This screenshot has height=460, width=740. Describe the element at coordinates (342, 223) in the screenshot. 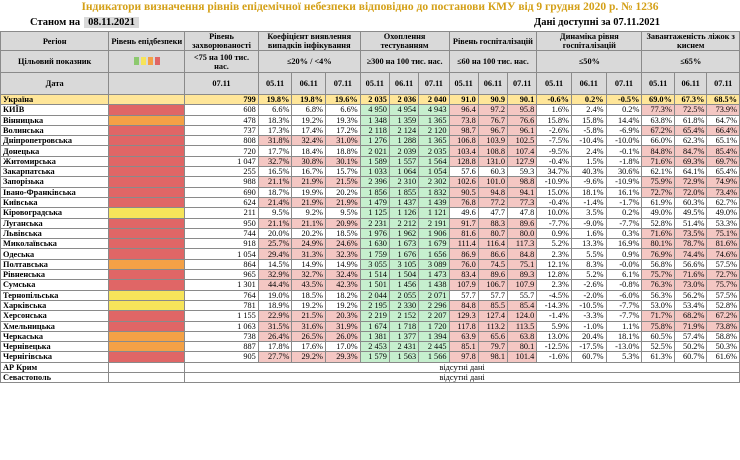

I see `detection-cell: 20.9%` at that location.